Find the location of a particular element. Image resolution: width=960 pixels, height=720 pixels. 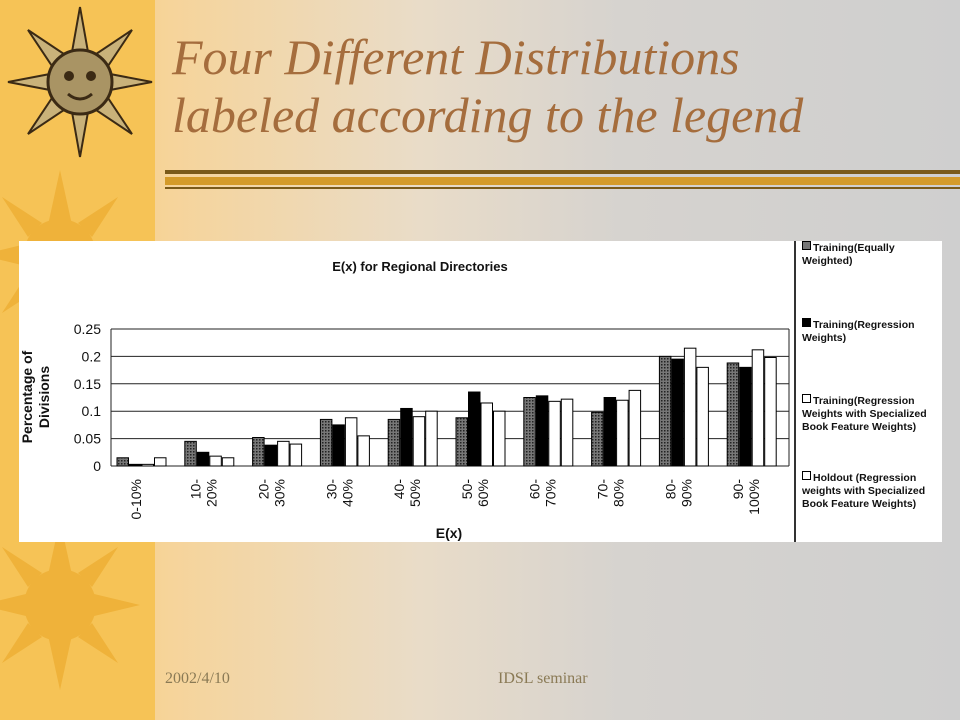

y-tick-label: 0.2 is located at coordinates (92, 356).